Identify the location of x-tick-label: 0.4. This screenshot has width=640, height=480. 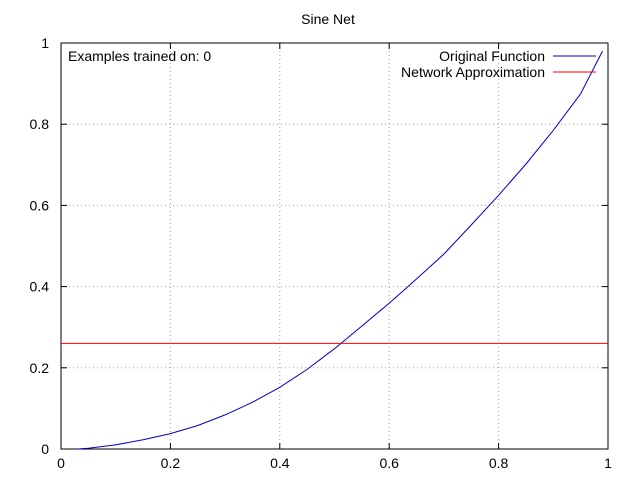
(280, 463).